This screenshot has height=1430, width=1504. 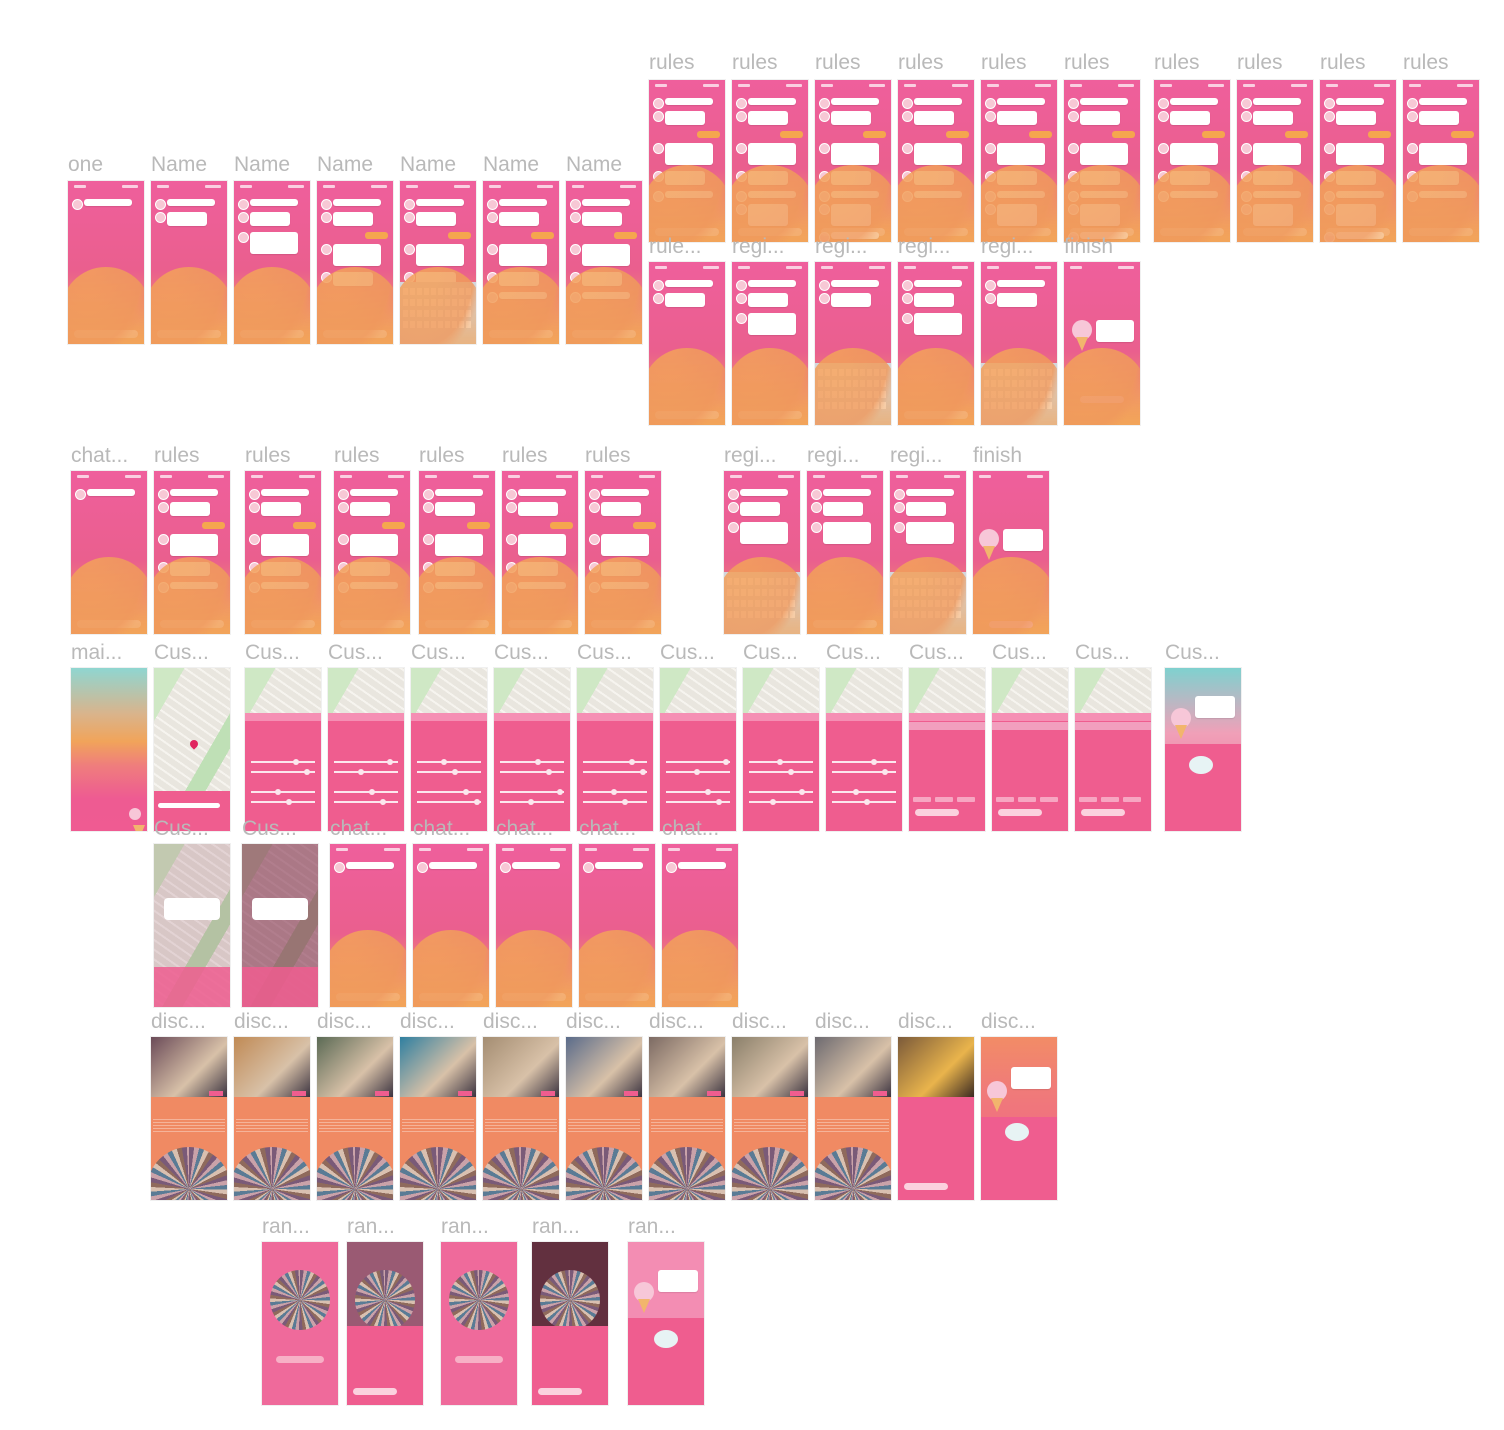 I want to click on keyboard, so click(x=928, y=603).